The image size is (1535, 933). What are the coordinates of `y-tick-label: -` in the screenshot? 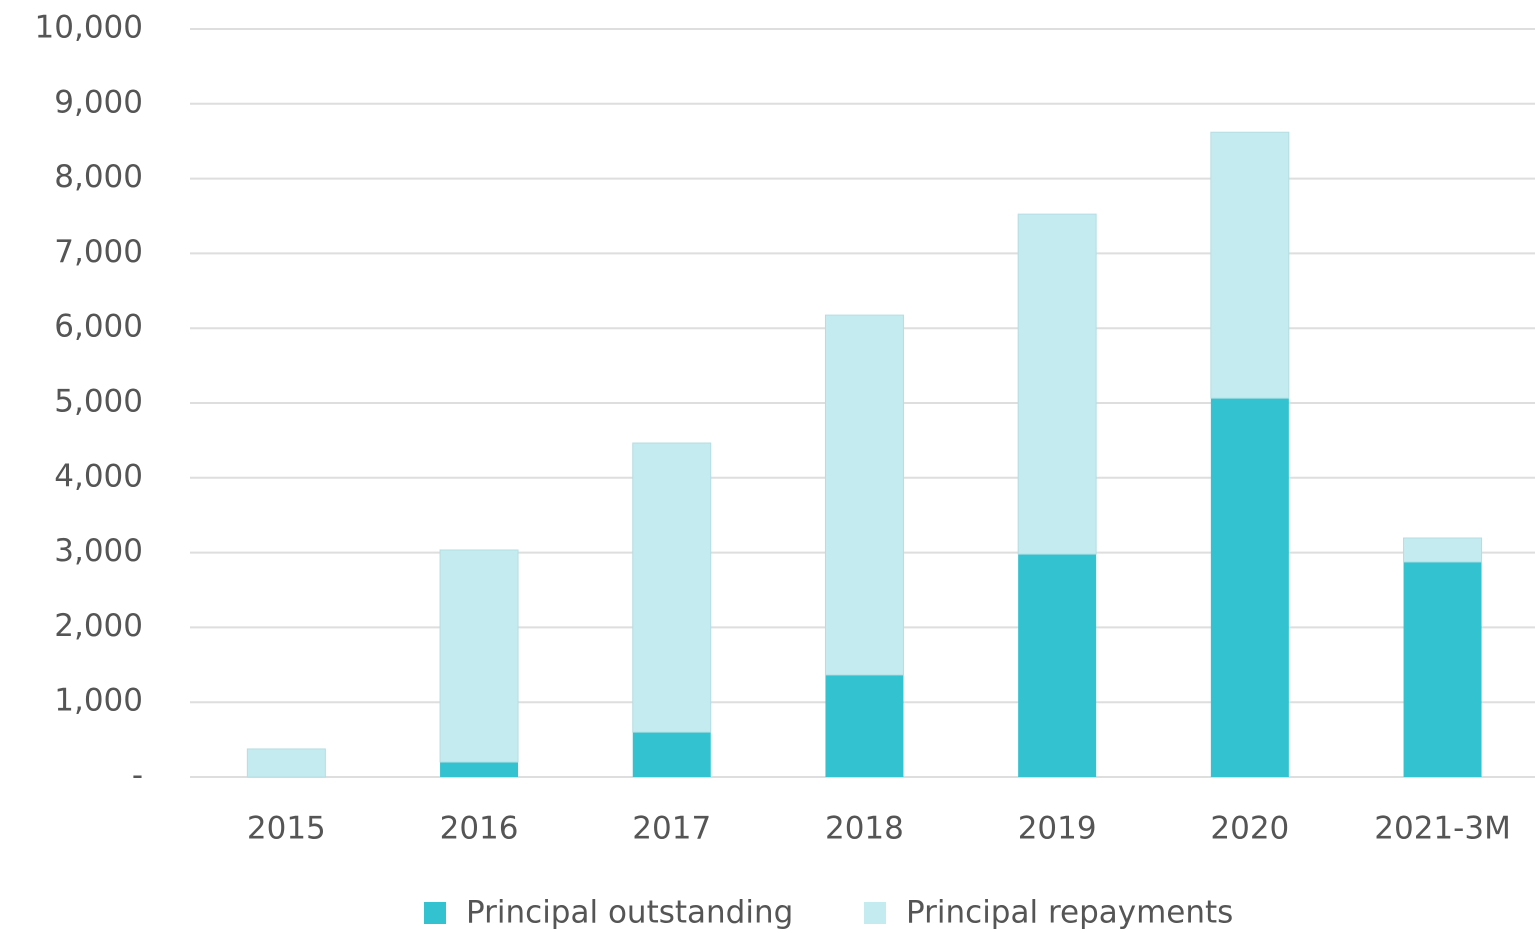 It's located at (137, 776).